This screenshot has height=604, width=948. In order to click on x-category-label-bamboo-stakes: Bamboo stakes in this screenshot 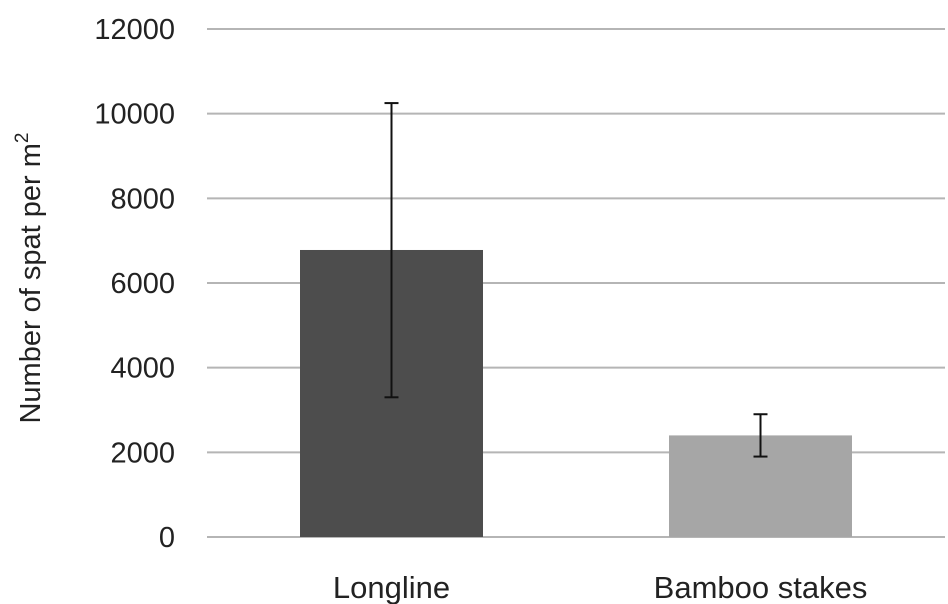, I will do `click(761, 587)`.